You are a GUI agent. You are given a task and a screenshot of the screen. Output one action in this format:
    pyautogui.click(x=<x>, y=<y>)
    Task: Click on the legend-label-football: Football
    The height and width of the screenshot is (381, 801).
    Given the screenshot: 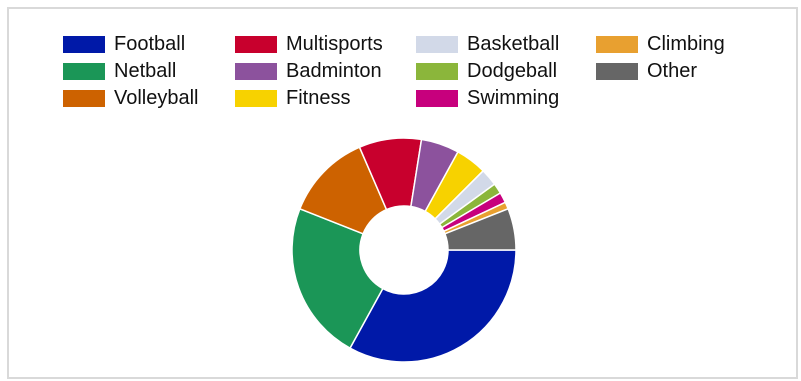 What is the action you would take?
    pyautogui.click(x=150, y=43)
    